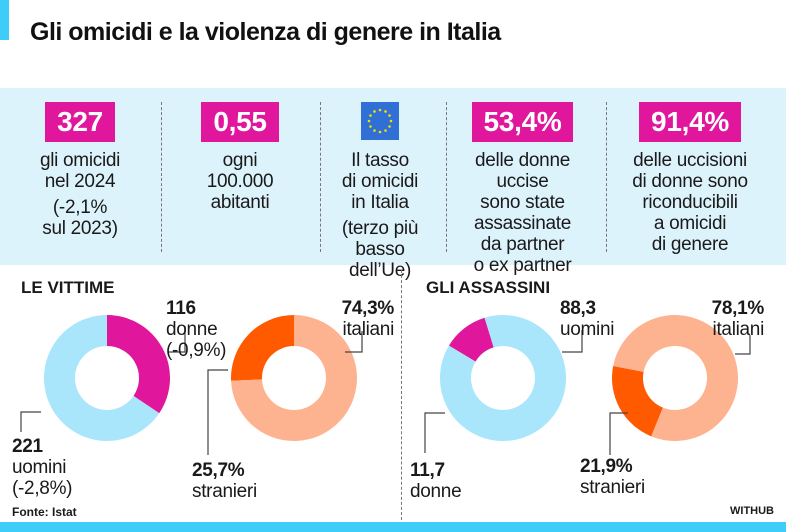 The image size is (786, 532). What do you see at coordinates (488, 287) in the screenshot?
I see `section-title-killers: GLI ASSASSINI` at bounding box center [488, 287].